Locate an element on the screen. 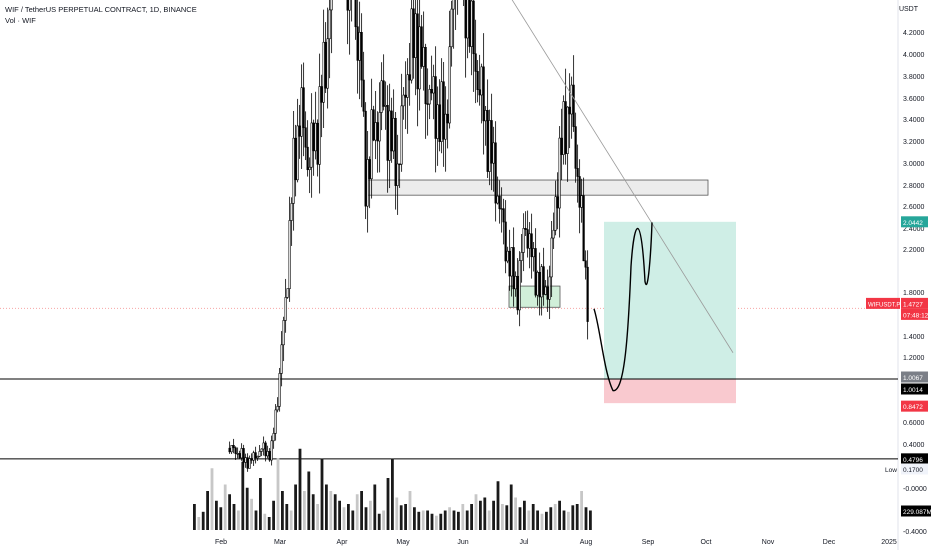  volume-tag: 229.087M is located at coordinates (916, 511).